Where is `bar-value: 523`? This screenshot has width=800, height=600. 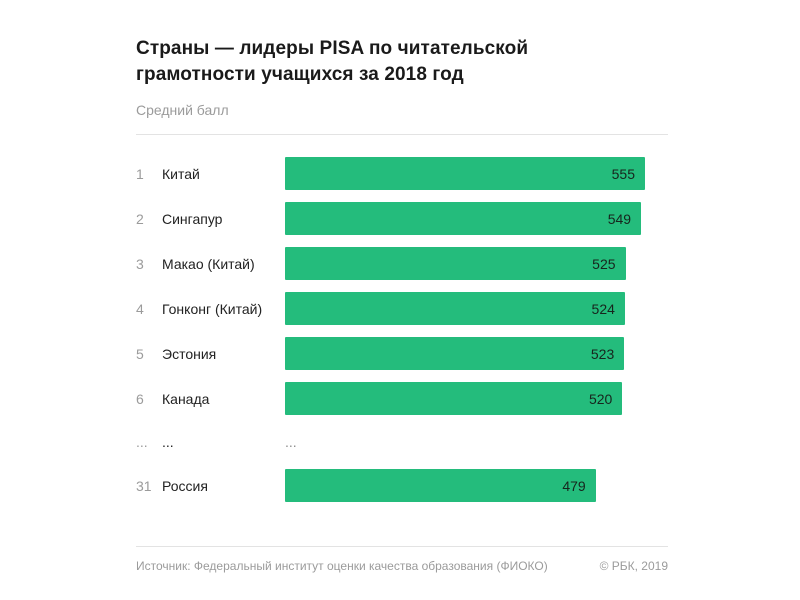 bar-value: 523 is located at coordinates (602, 353).